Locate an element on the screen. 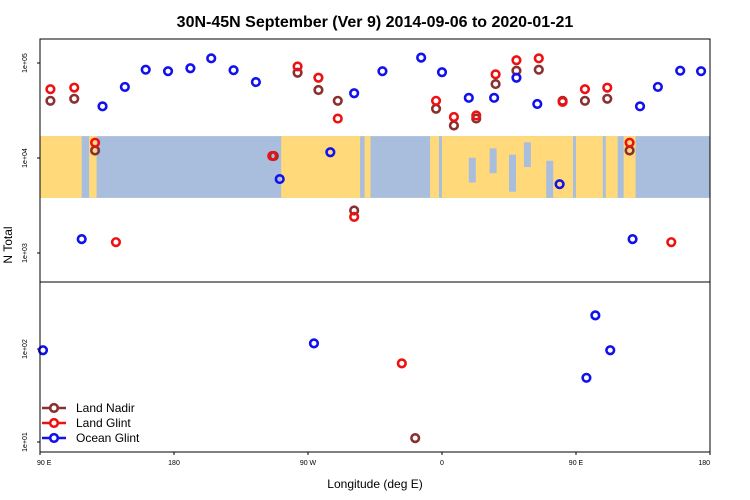 The width and height of the screenshot is (750, 500). world-map-band is located at coordinates (375, 167).